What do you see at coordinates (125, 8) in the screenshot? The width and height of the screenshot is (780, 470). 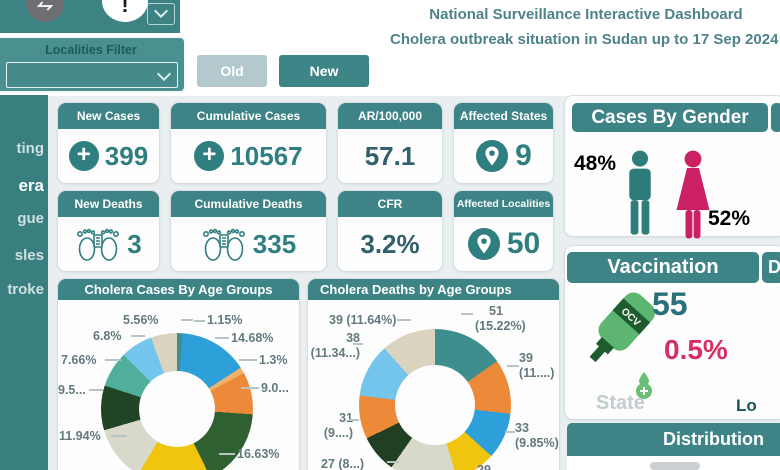 I see `exclamation-glyph: !` at bounding box center [125, 8].